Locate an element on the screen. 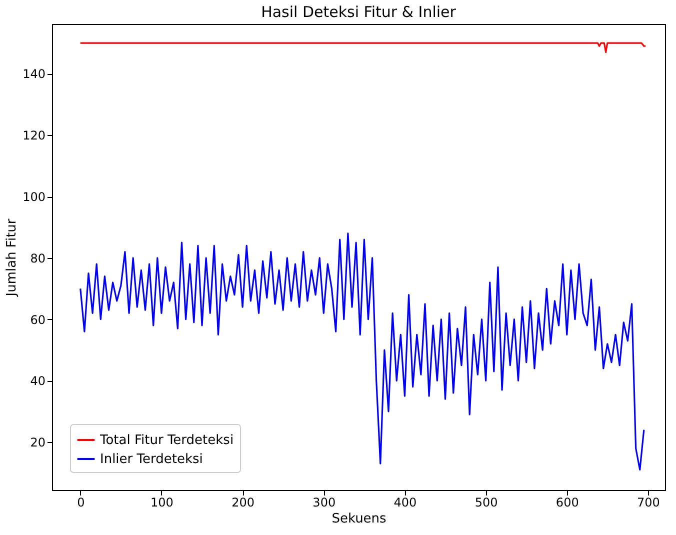 The height and width of the screenshot is (535, 676). y-tick-label: 100 is located at coordinates (34, 197).